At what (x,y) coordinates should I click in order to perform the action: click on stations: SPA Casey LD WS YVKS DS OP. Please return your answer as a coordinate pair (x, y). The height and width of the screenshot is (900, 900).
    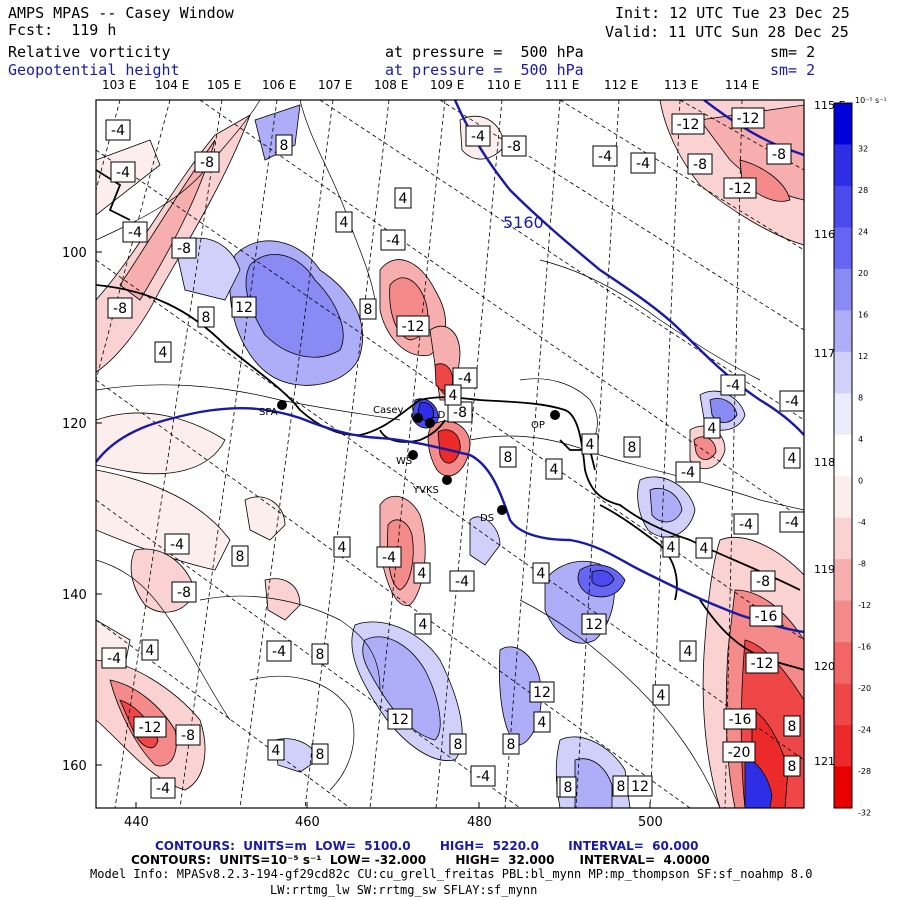
    Looking at the image, I should click on (409, 462).